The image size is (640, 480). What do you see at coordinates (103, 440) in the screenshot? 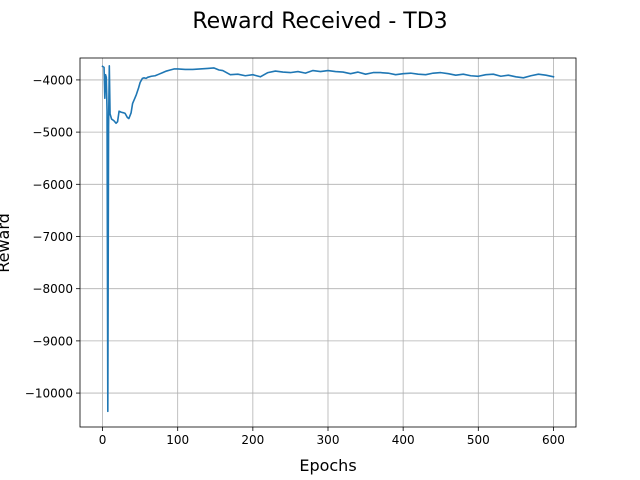
I see `x-tick-label: 0` at bounding box center [103, 440].